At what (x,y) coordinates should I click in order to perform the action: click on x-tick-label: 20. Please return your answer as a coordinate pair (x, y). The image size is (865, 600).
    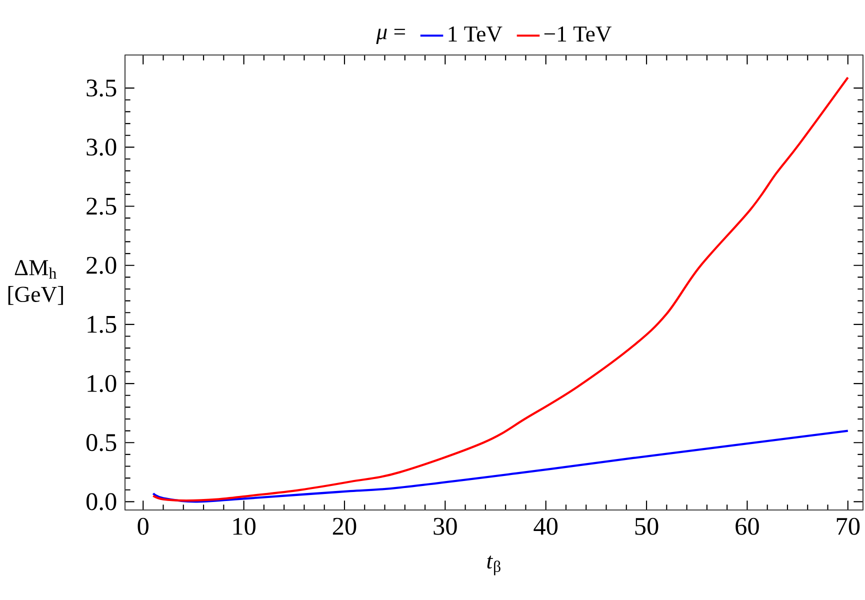
    Looking at the image, I should click on (344, 526).